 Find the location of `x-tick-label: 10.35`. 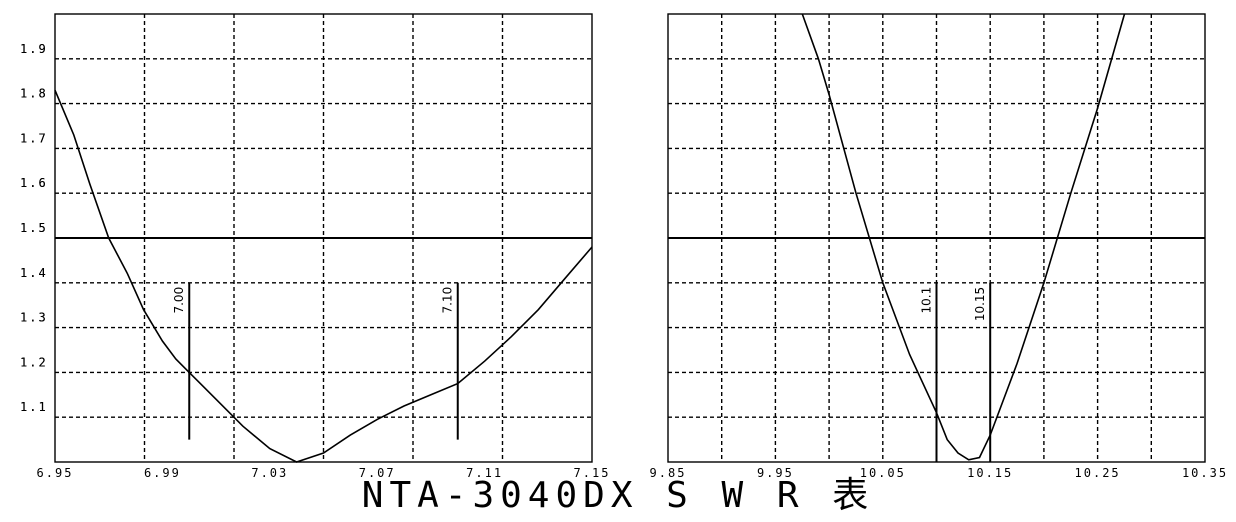

x-tick-label: 10.35 is located at coordinates (1205, 473).